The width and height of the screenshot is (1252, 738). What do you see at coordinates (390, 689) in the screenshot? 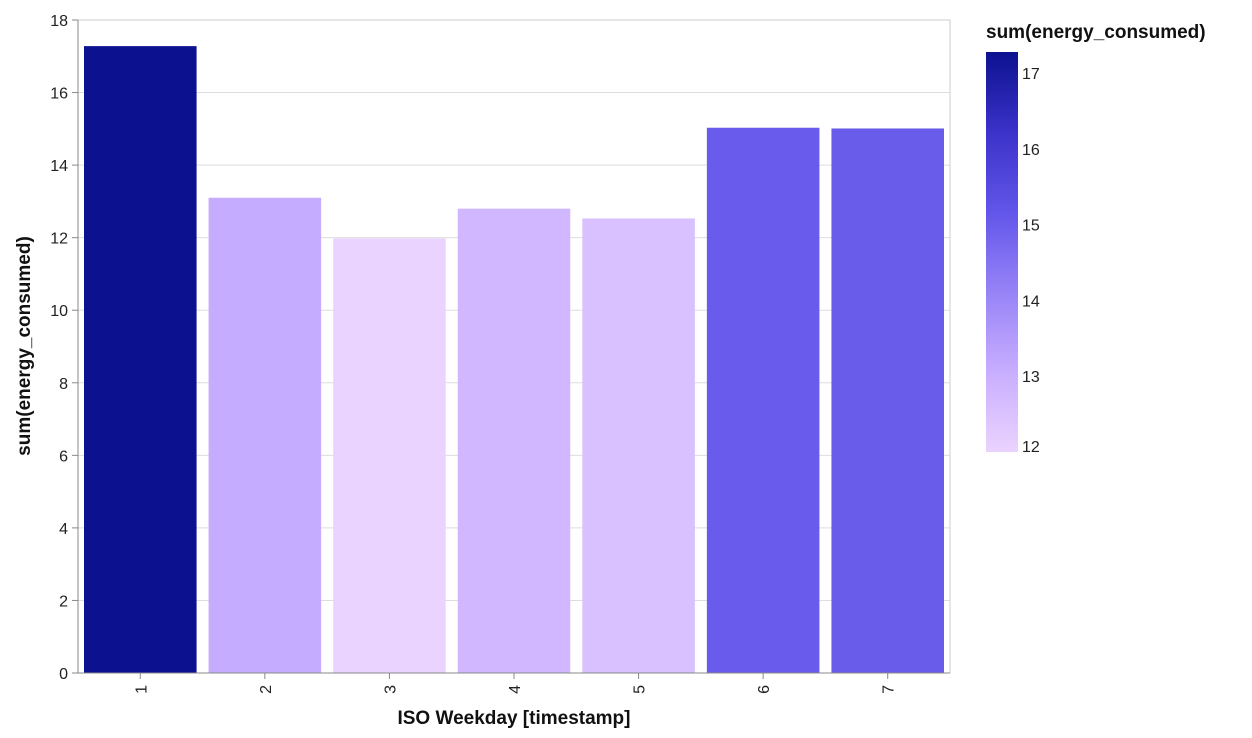
I see `x-tick-label: 3` at bounding box center [390, 689].